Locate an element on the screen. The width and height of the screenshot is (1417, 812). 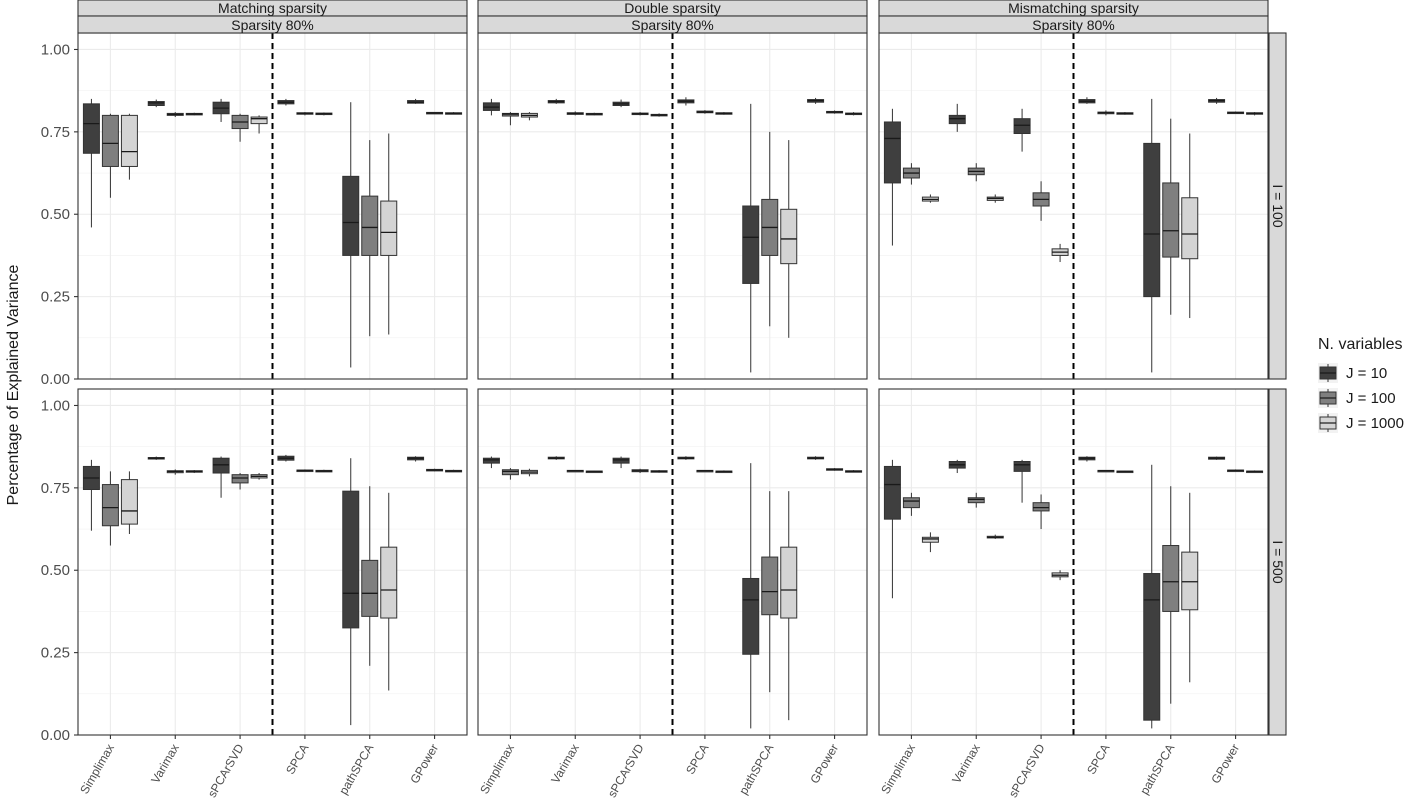
y-tick-label: 0.25 is located at coordinates (55, 297).